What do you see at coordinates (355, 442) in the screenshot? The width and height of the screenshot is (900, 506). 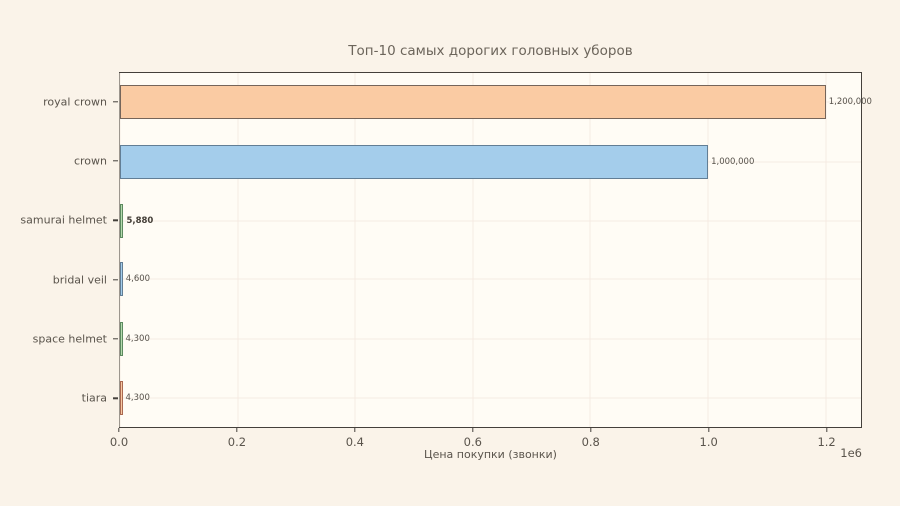 I see `x-tick-label: 0.4` at bounding box center [355, 442].